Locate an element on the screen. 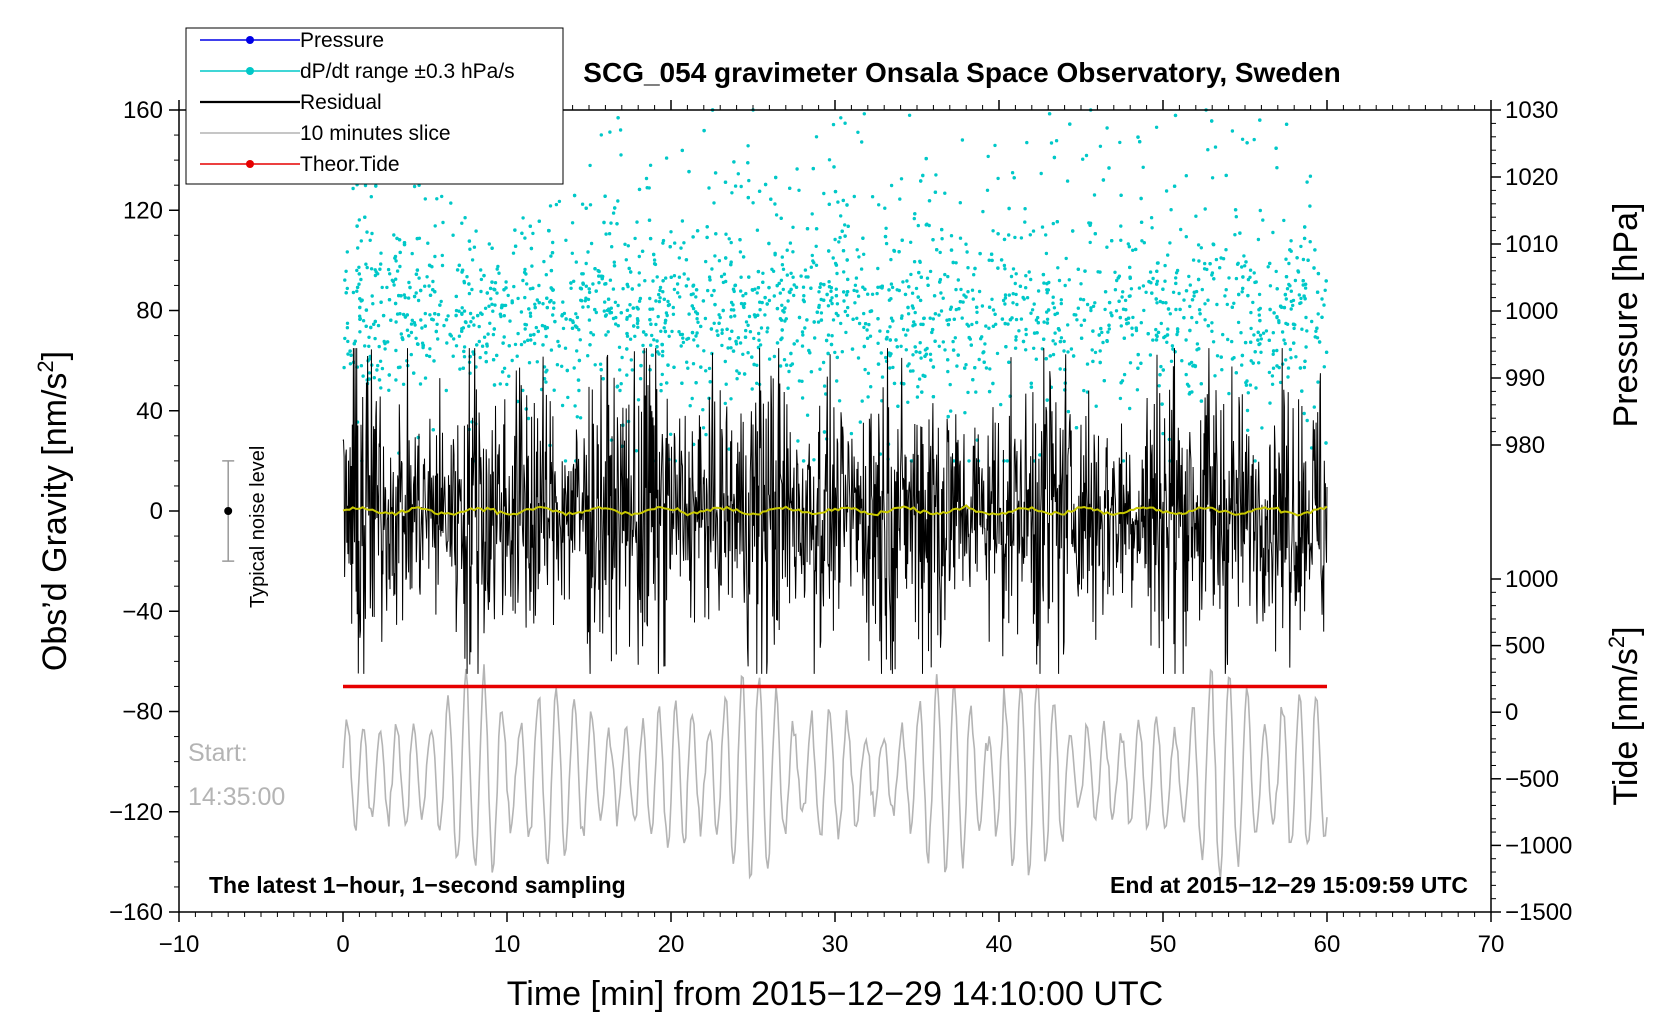 The width and height of the screenshot is (1676, 1020). x-tick-label: 0 is located at coordinates (342, 944).